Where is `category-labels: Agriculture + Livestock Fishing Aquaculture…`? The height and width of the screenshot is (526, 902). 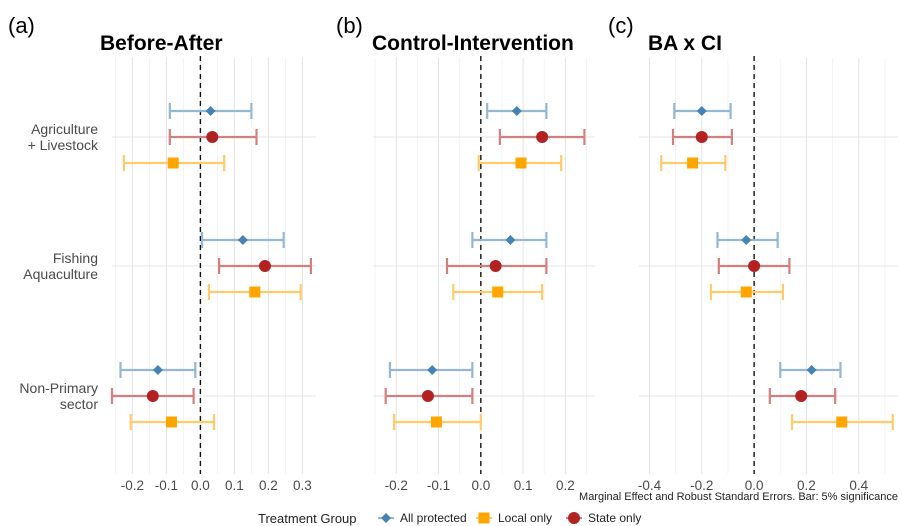
category-labels: Agriculture + Livestock Fishing Aquaculture… is located at coordinates (59, 266).